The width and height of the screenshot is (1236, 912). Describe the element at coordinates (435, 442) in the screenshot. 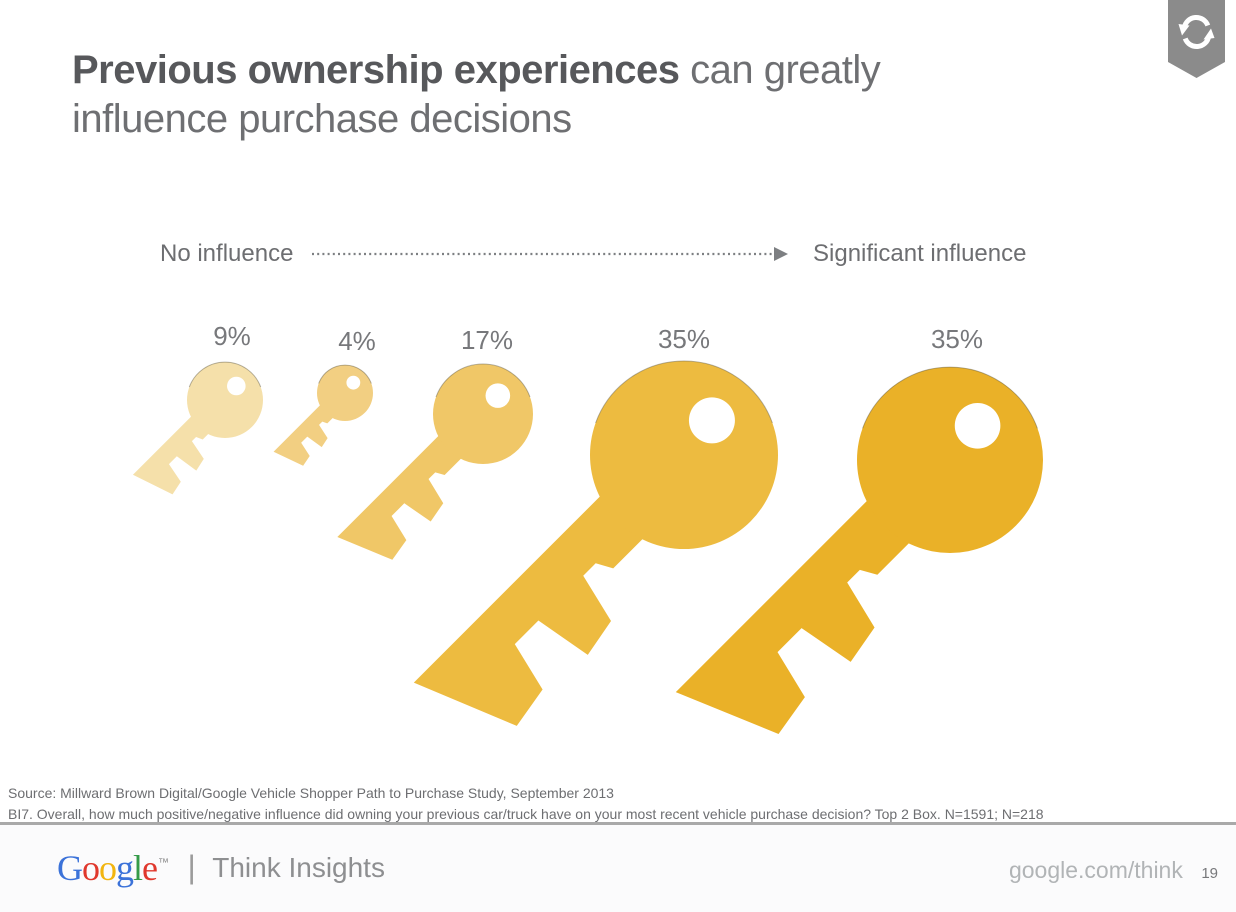

I see `key-icon: 17%` at that location.